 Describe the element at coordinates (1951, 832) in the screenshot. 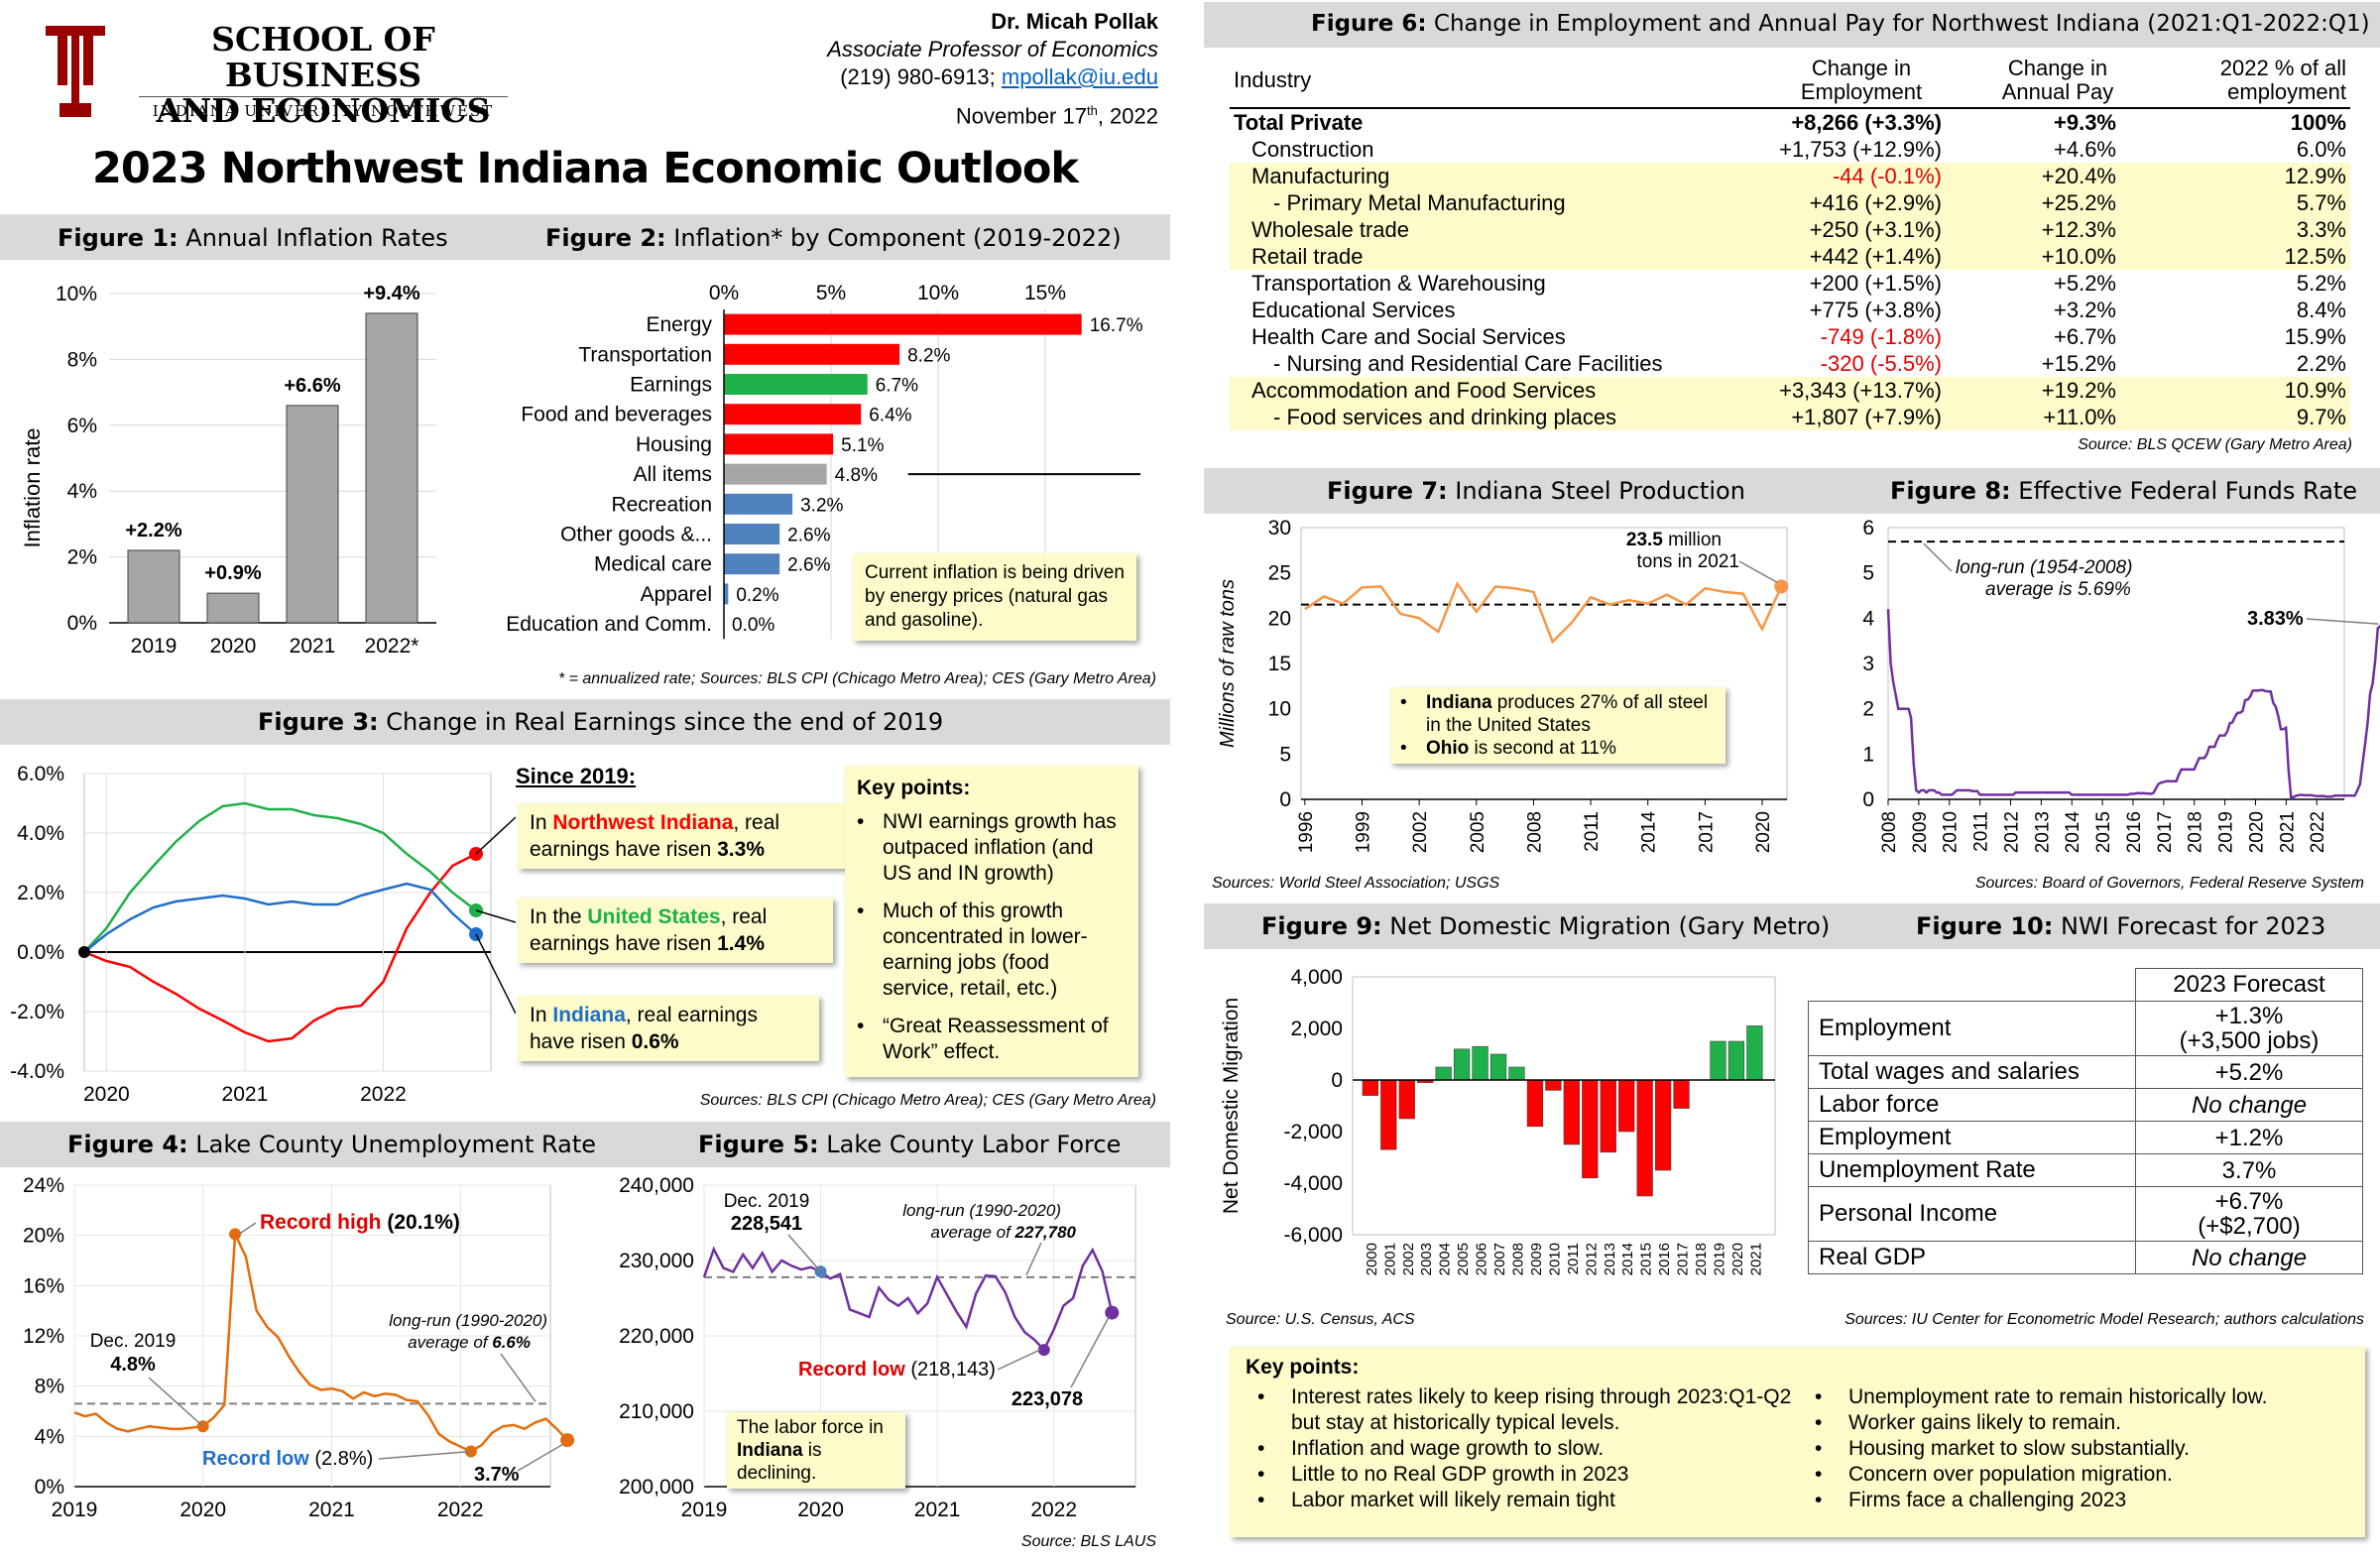

I see `fig8-xtick: 2010` at that location.